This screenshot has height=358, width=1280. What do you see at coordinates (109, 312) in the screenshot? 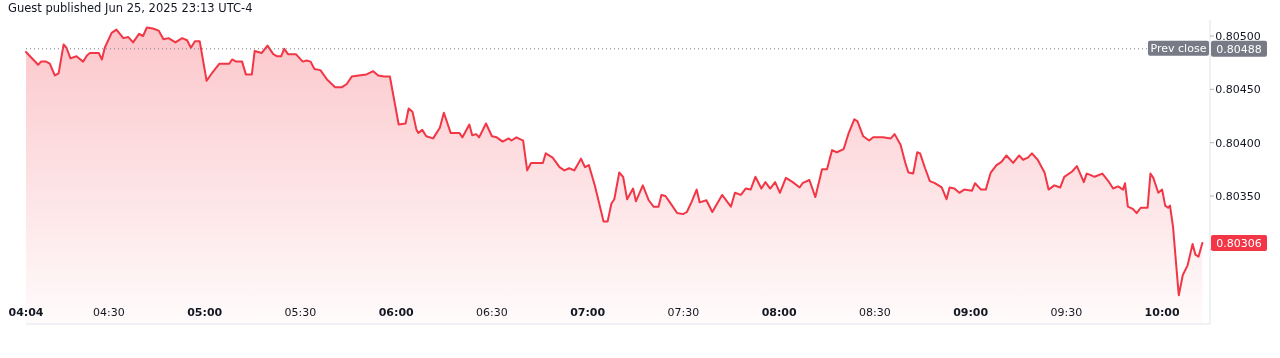
I see `x-tick-label: 04:30` at bounding box center [109, 312].